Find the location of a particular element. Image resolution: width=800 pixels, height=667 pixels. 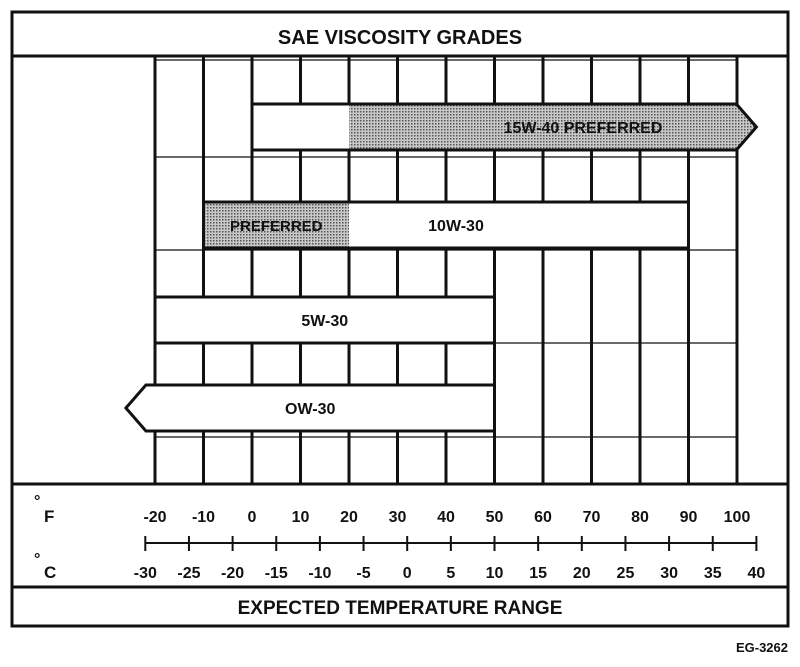

grade-bar-5w30: 5W-30 is located at coordinates (324, 320).